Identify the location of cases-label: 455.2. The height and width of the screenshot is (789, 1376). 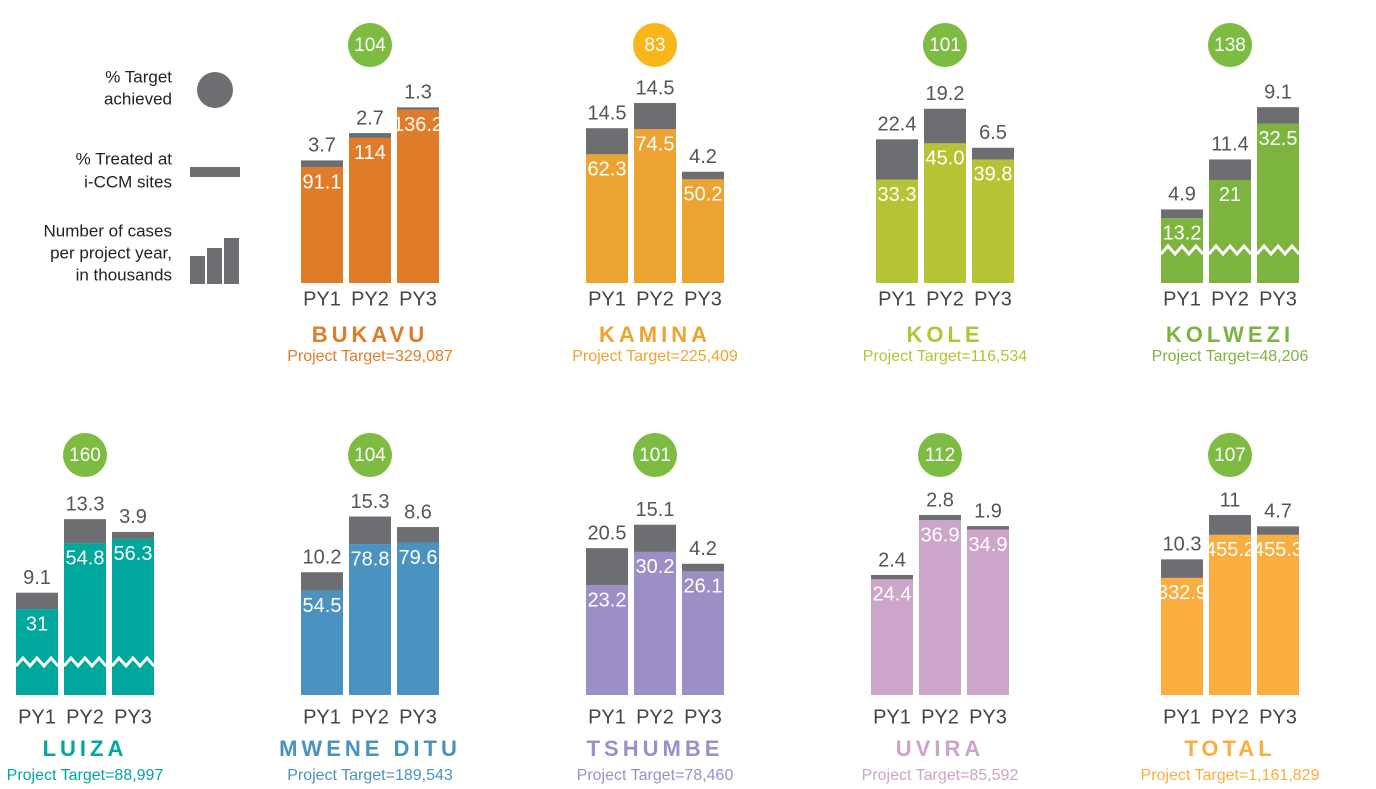
(1230, 550).